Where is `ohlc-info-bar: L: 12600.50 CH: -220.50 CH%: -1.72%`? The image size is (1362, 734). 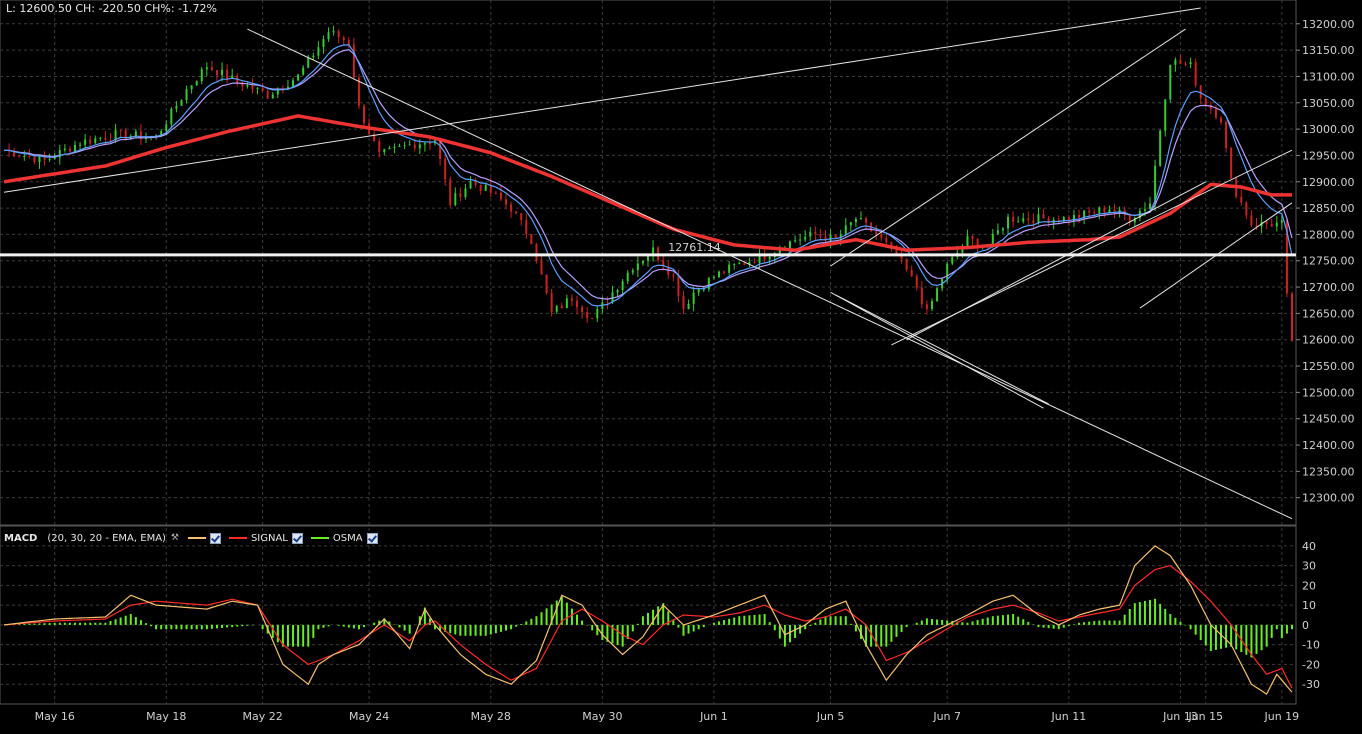
ohlc-info-bar: L: 12600.50 CH: -220.50 CH%: -1.72% is located at coordinates (111, 8).